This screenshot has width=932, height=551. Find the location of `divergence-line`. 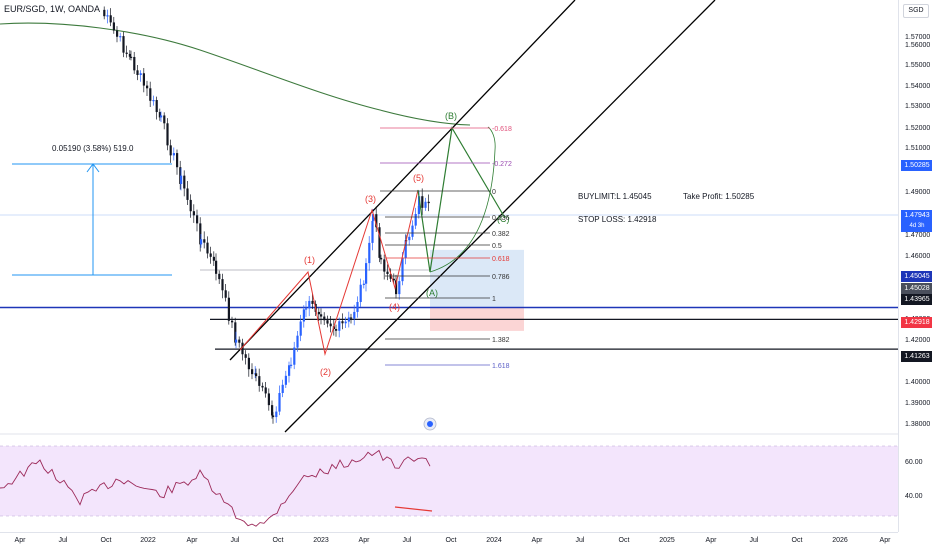

divergence-line is located at coordinates (413, 509).